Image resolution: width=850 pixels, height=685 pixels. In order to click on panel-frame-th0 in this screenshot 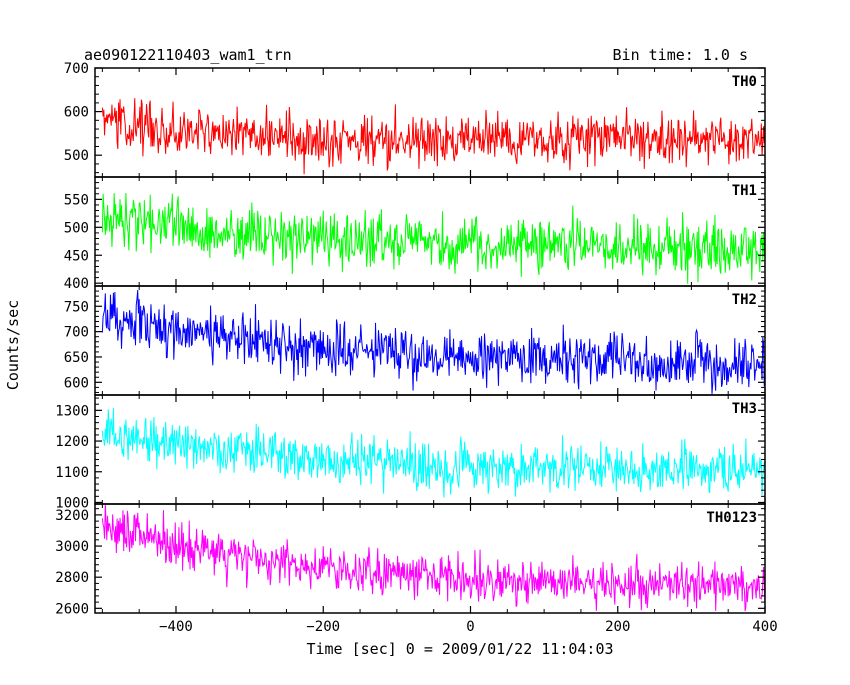, I will do `click(430, 122)`.